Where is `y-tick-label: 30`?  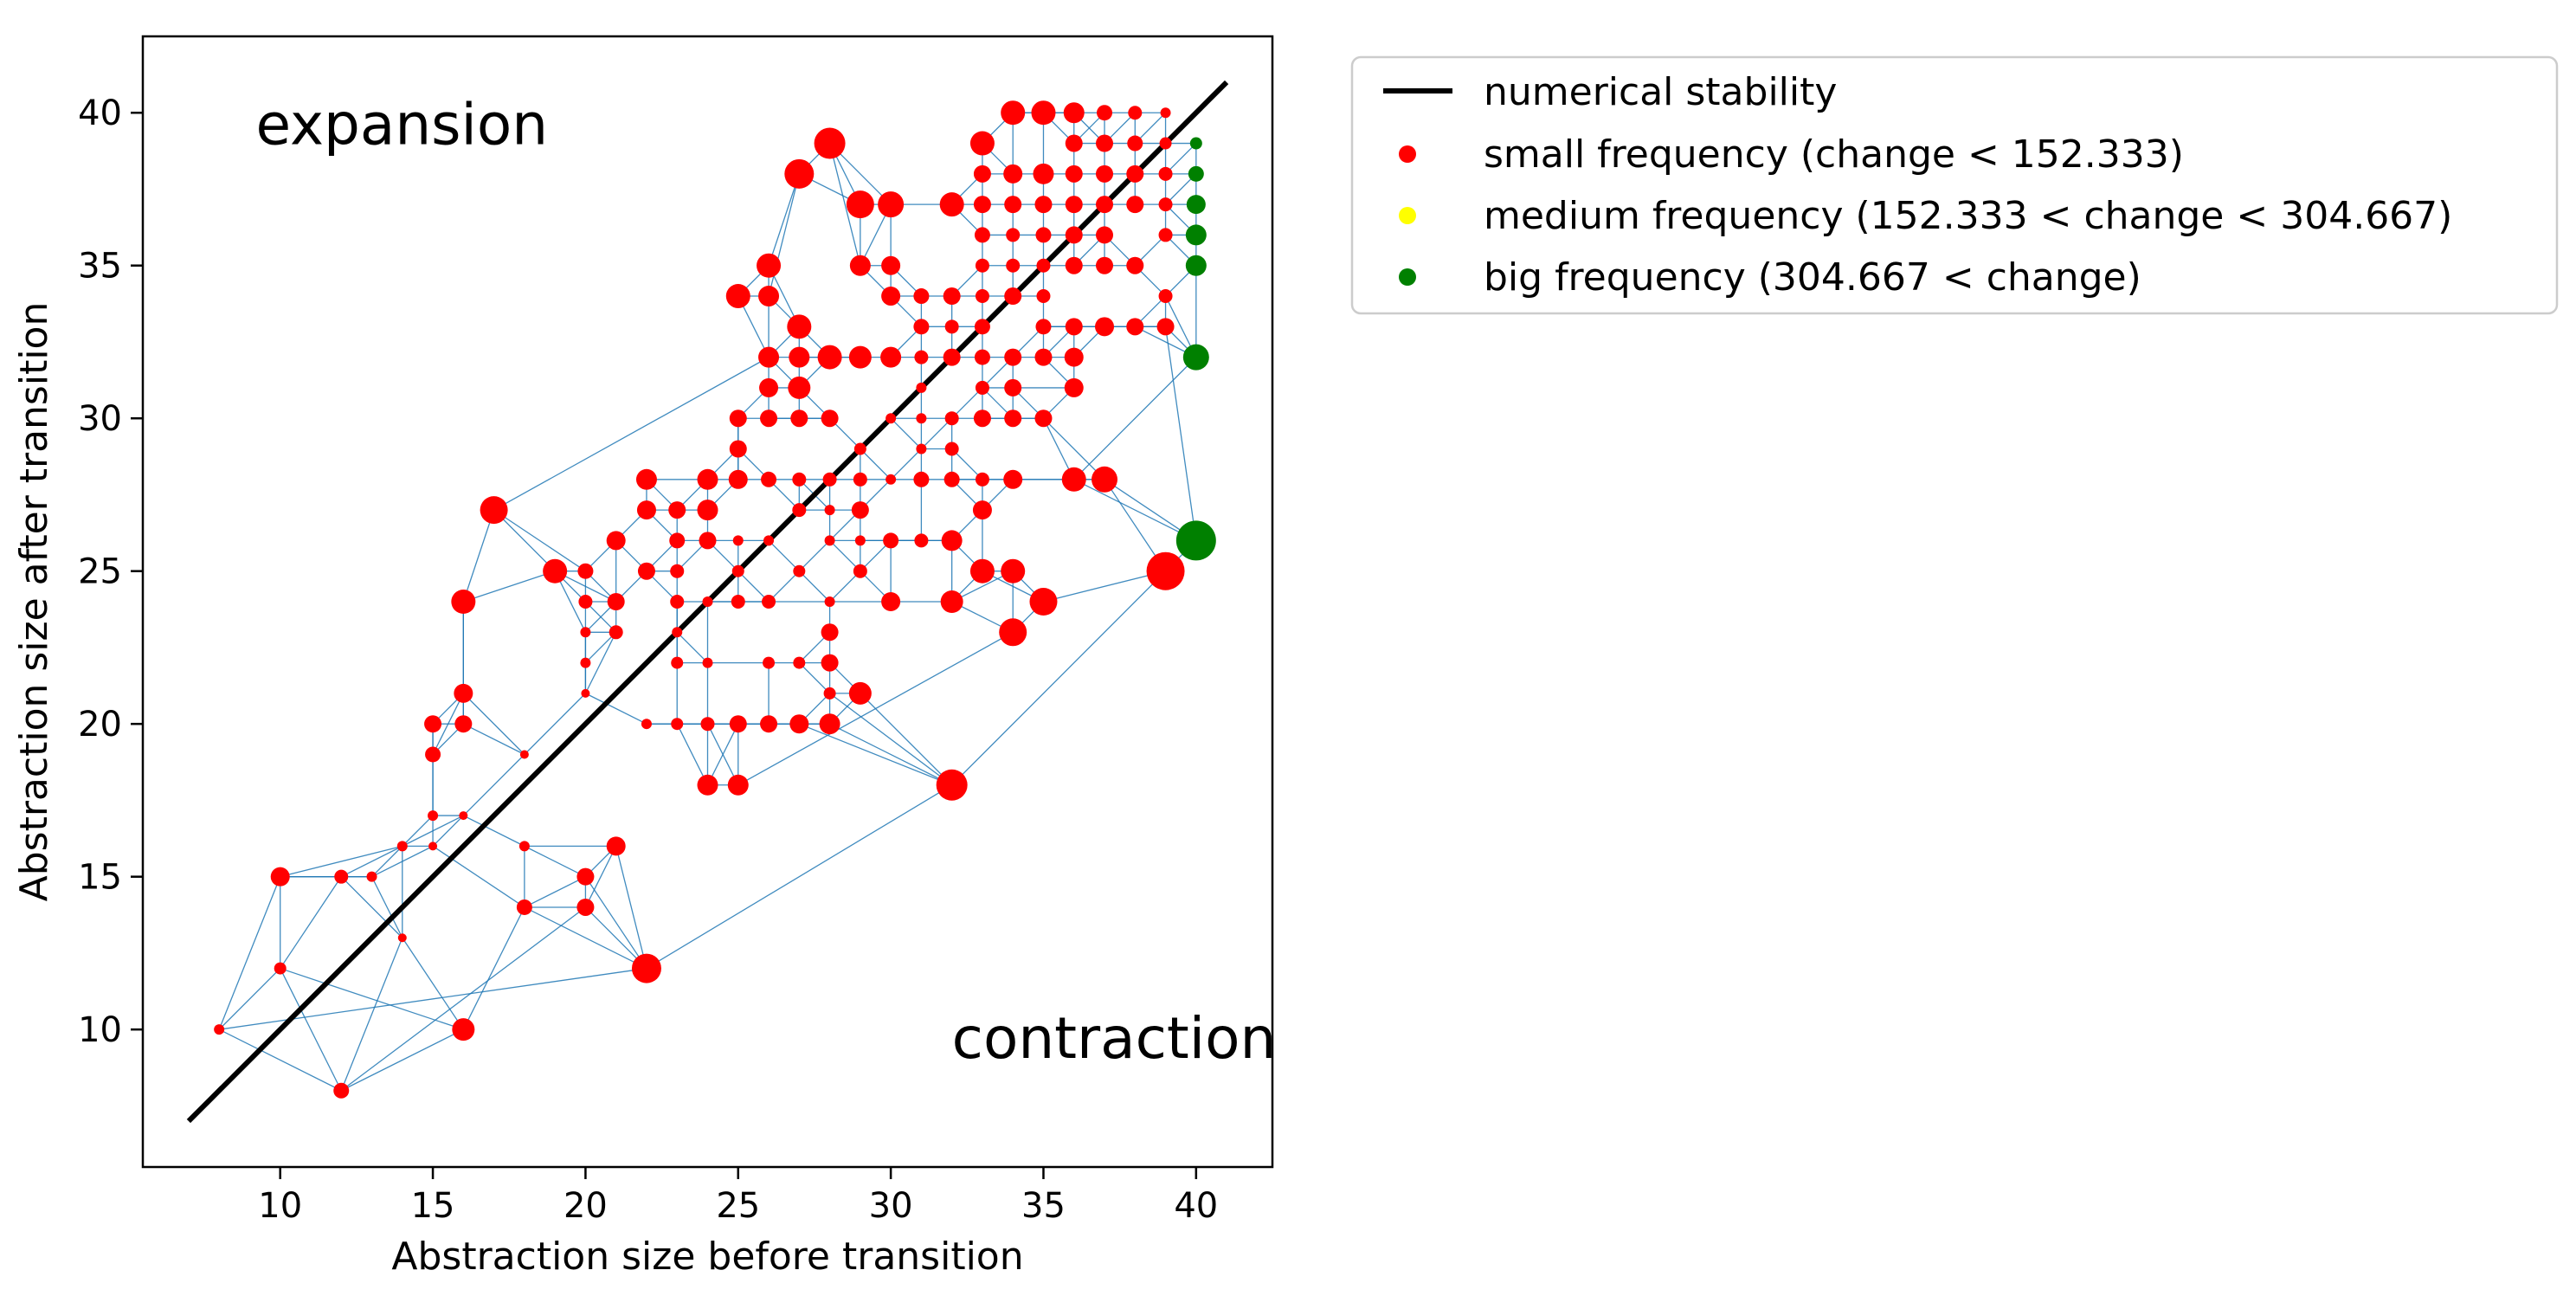 y-tick-label: 30 is located at coordinates (100, 419).